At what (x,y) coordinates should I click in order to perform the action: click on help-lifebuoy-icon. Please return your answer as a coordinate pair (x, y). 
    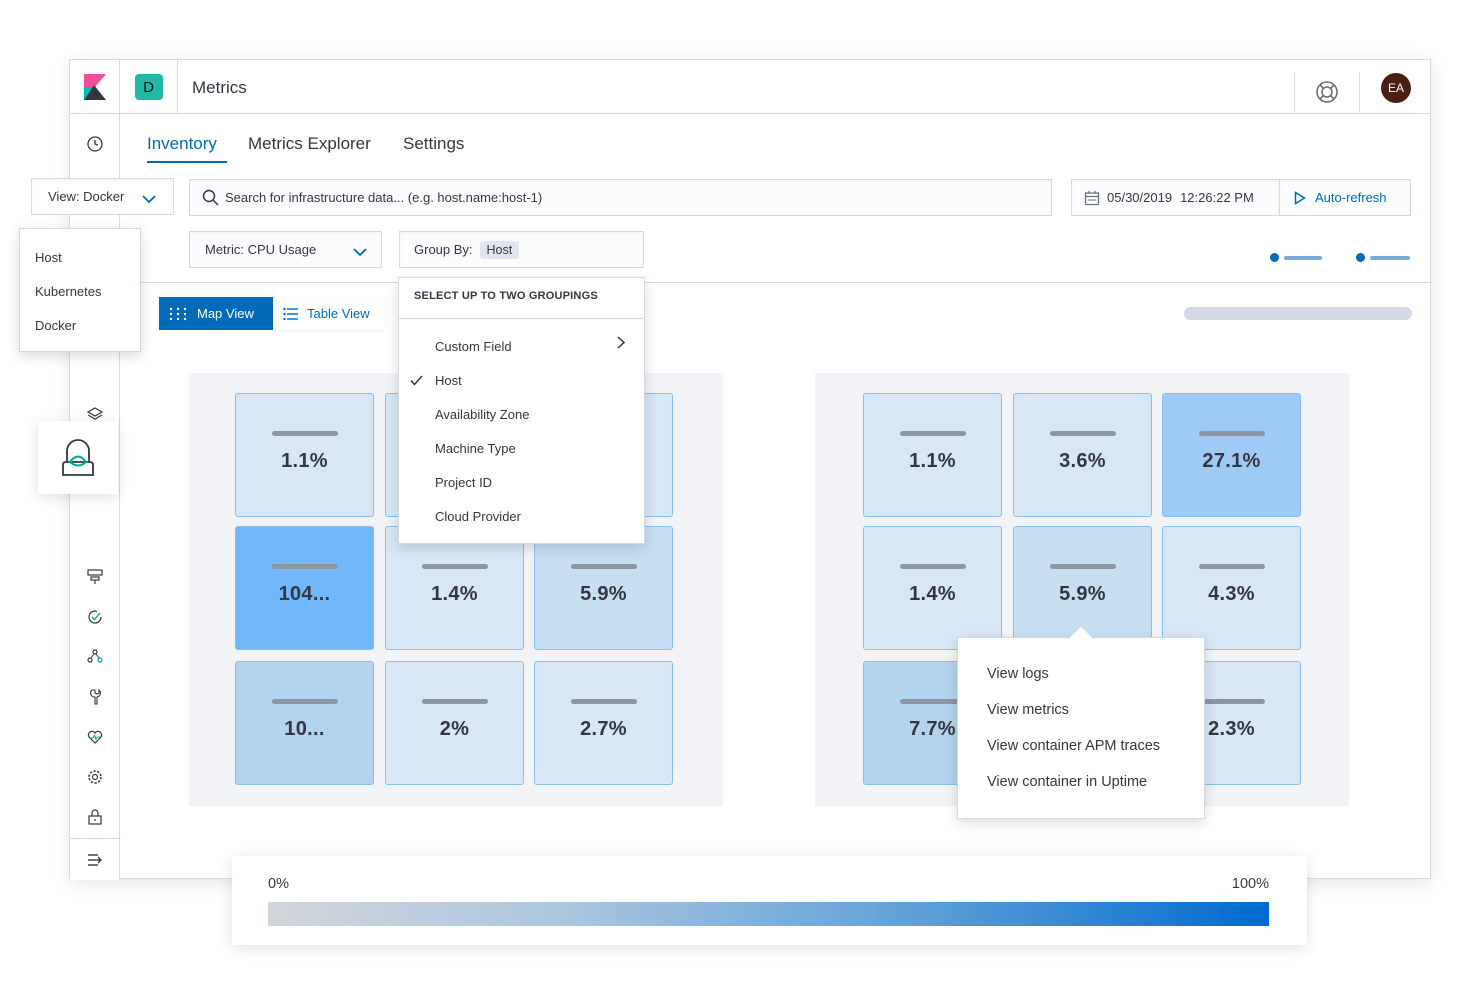
    Looking at the image, I should click on (1327, 92).